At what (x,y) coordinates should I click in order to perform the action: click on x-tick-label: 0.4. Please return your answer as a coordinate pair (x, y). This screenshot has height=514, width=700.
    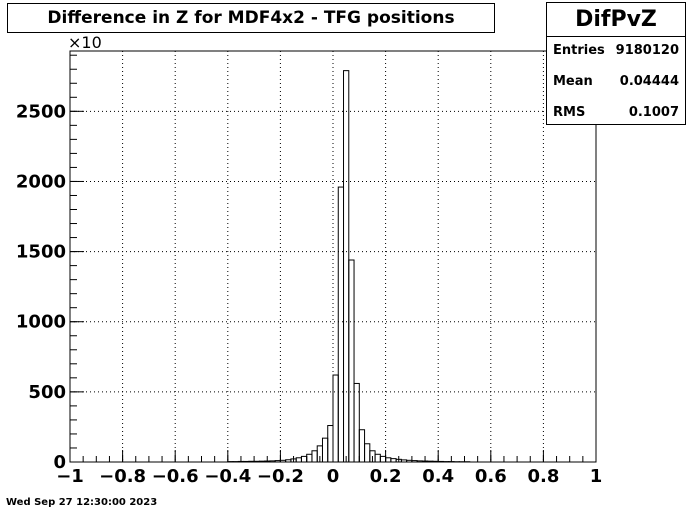
    Looking at the image, I should click on (438, 476).